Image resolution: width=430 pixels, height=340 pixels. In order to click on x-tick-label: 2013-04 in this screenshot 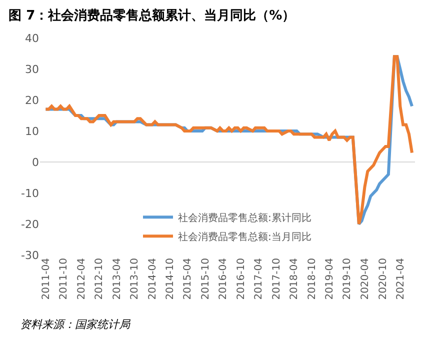, I will do `click(117, 279)`.